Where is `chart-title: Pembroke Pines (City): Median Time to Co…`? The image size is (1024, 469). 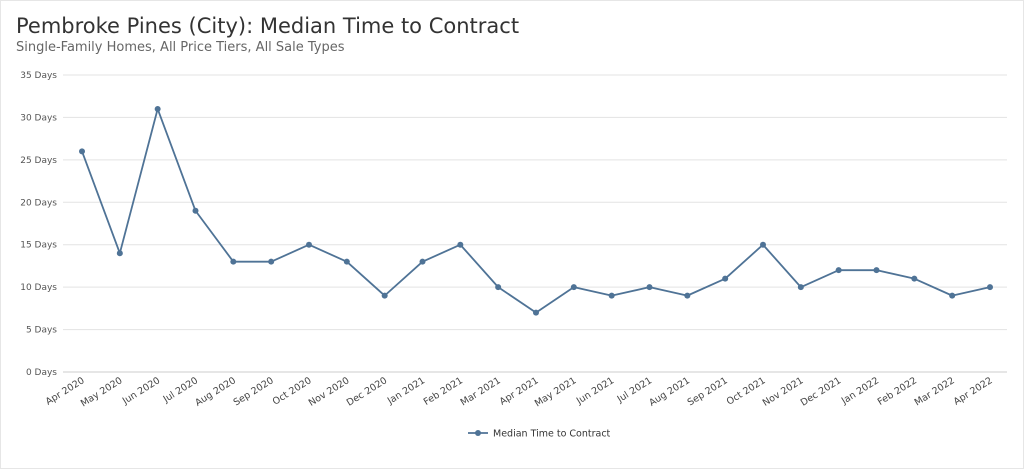 chart-title: Pembroke Pines (City): Median Time to Co… is located at coordinates (268, 26).